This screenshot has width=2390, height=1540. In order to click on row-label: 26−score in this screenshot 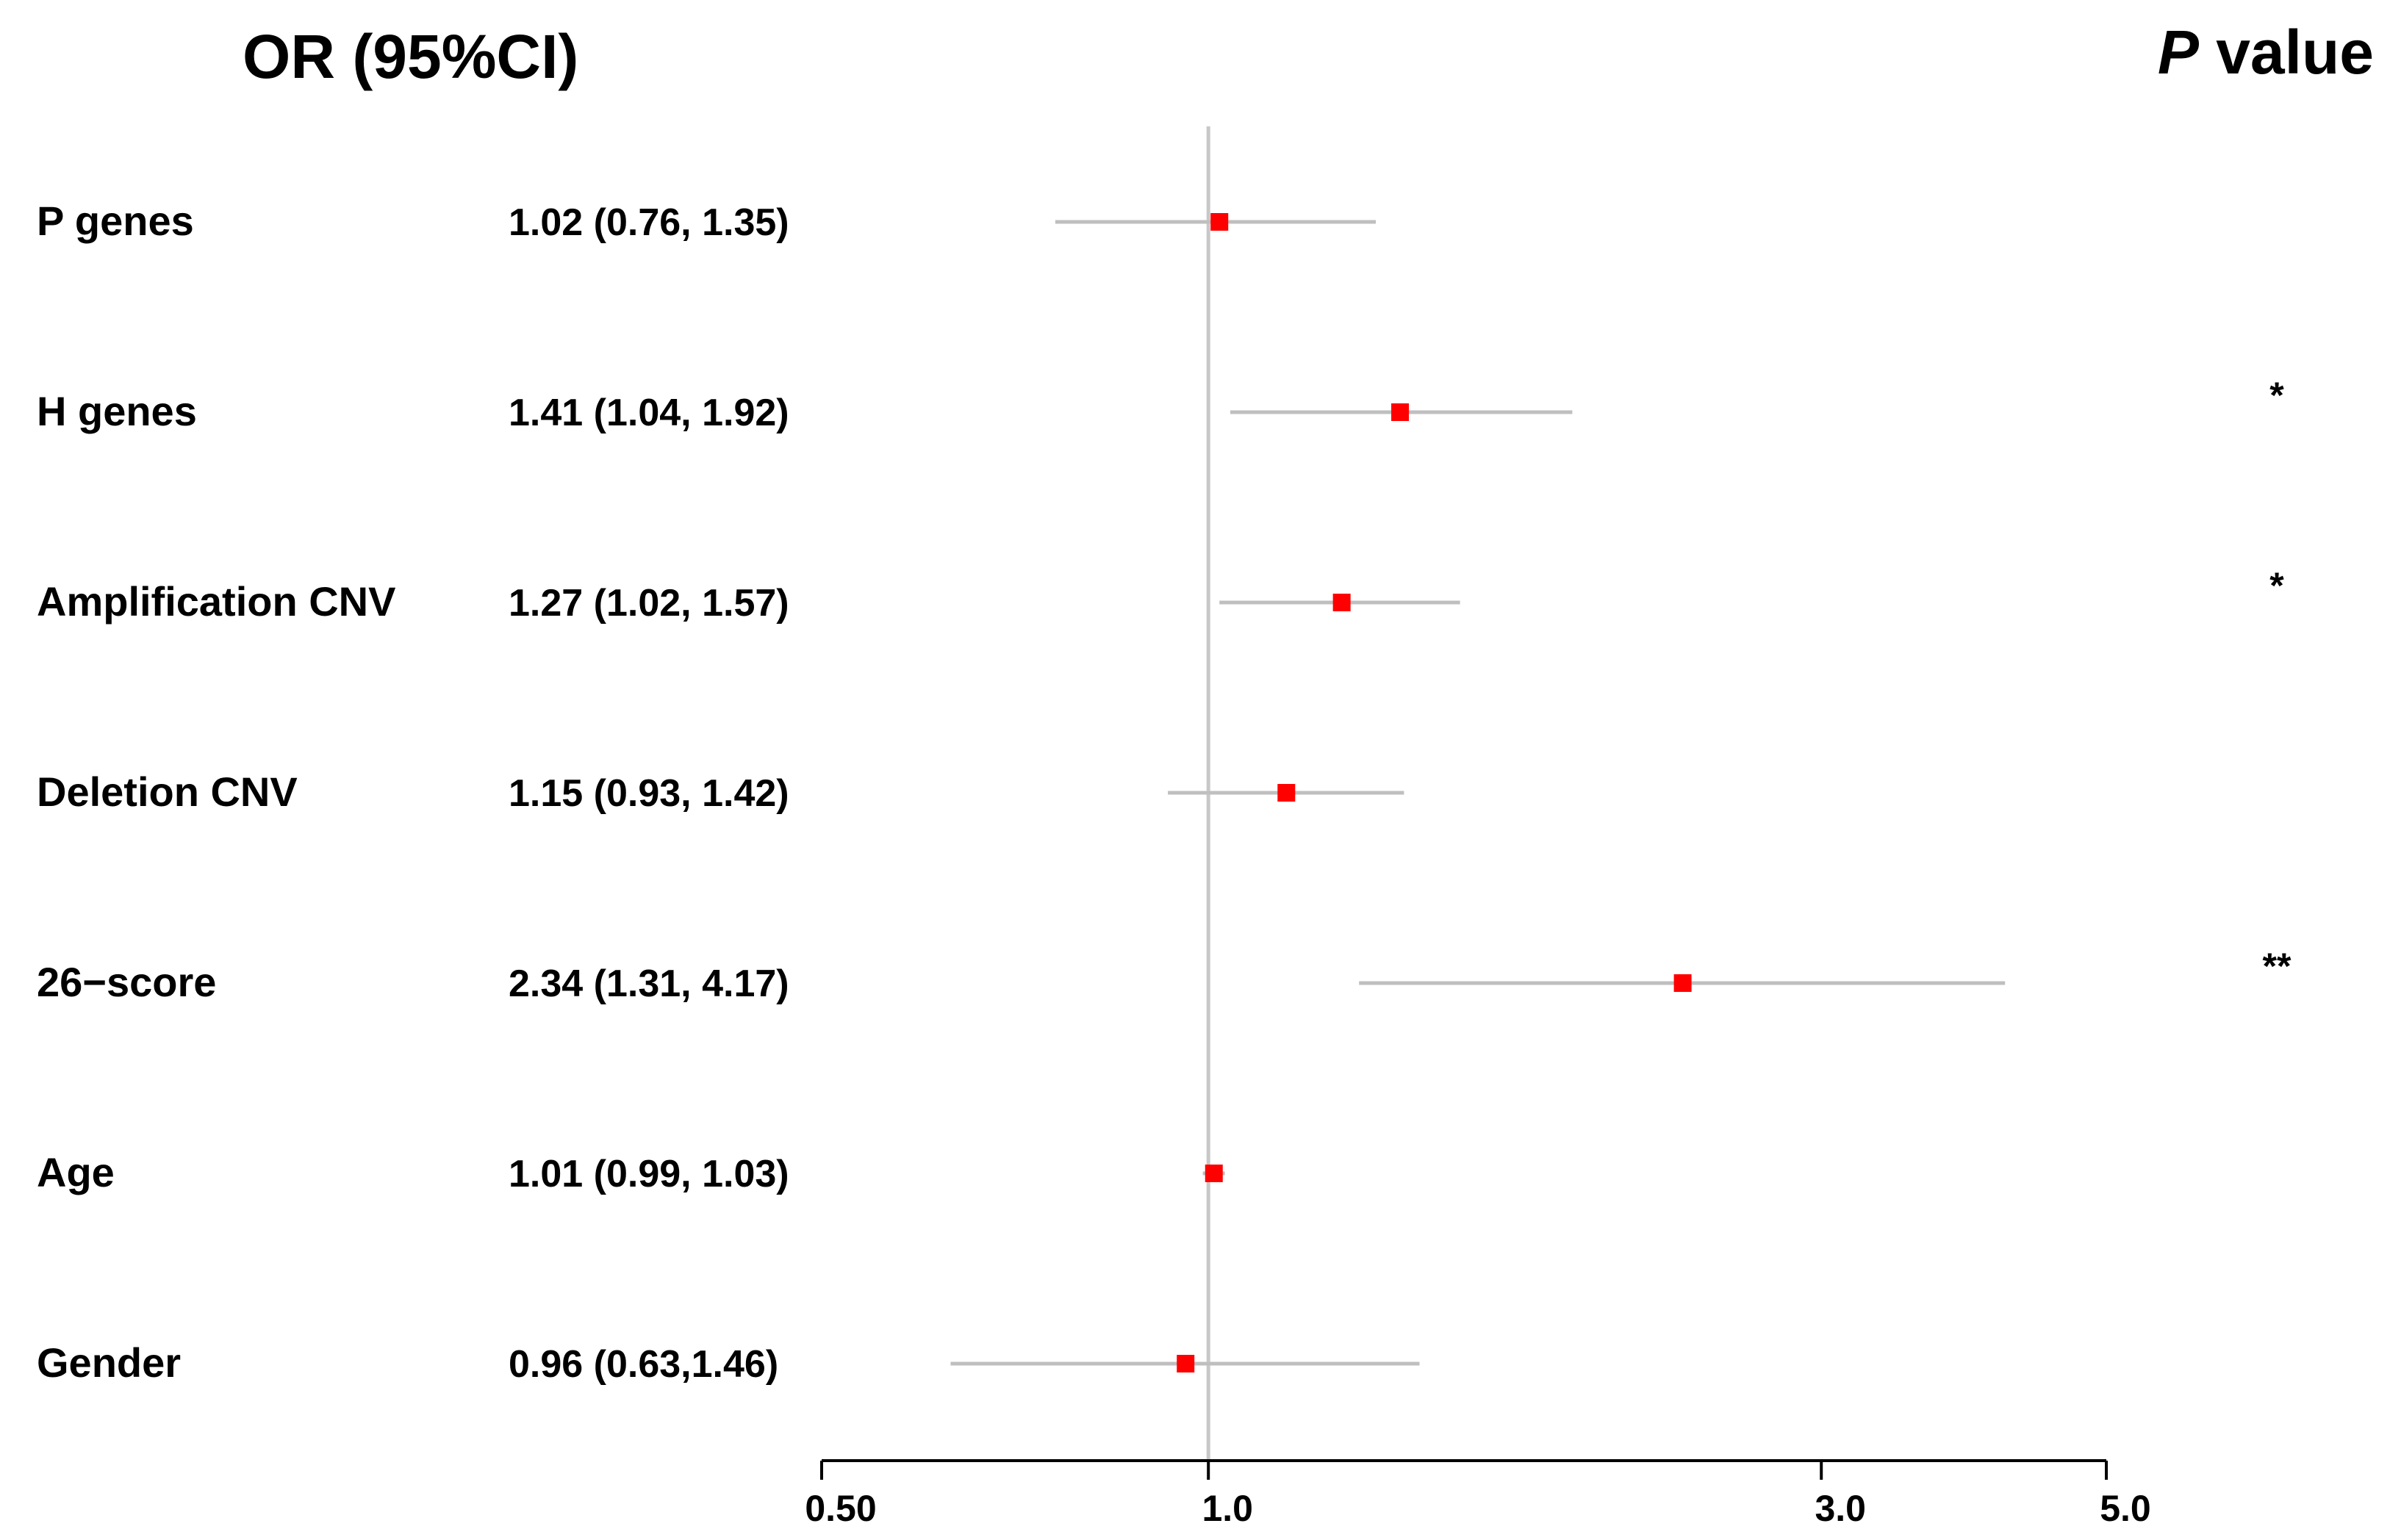, I will do `click(127, 982)`.